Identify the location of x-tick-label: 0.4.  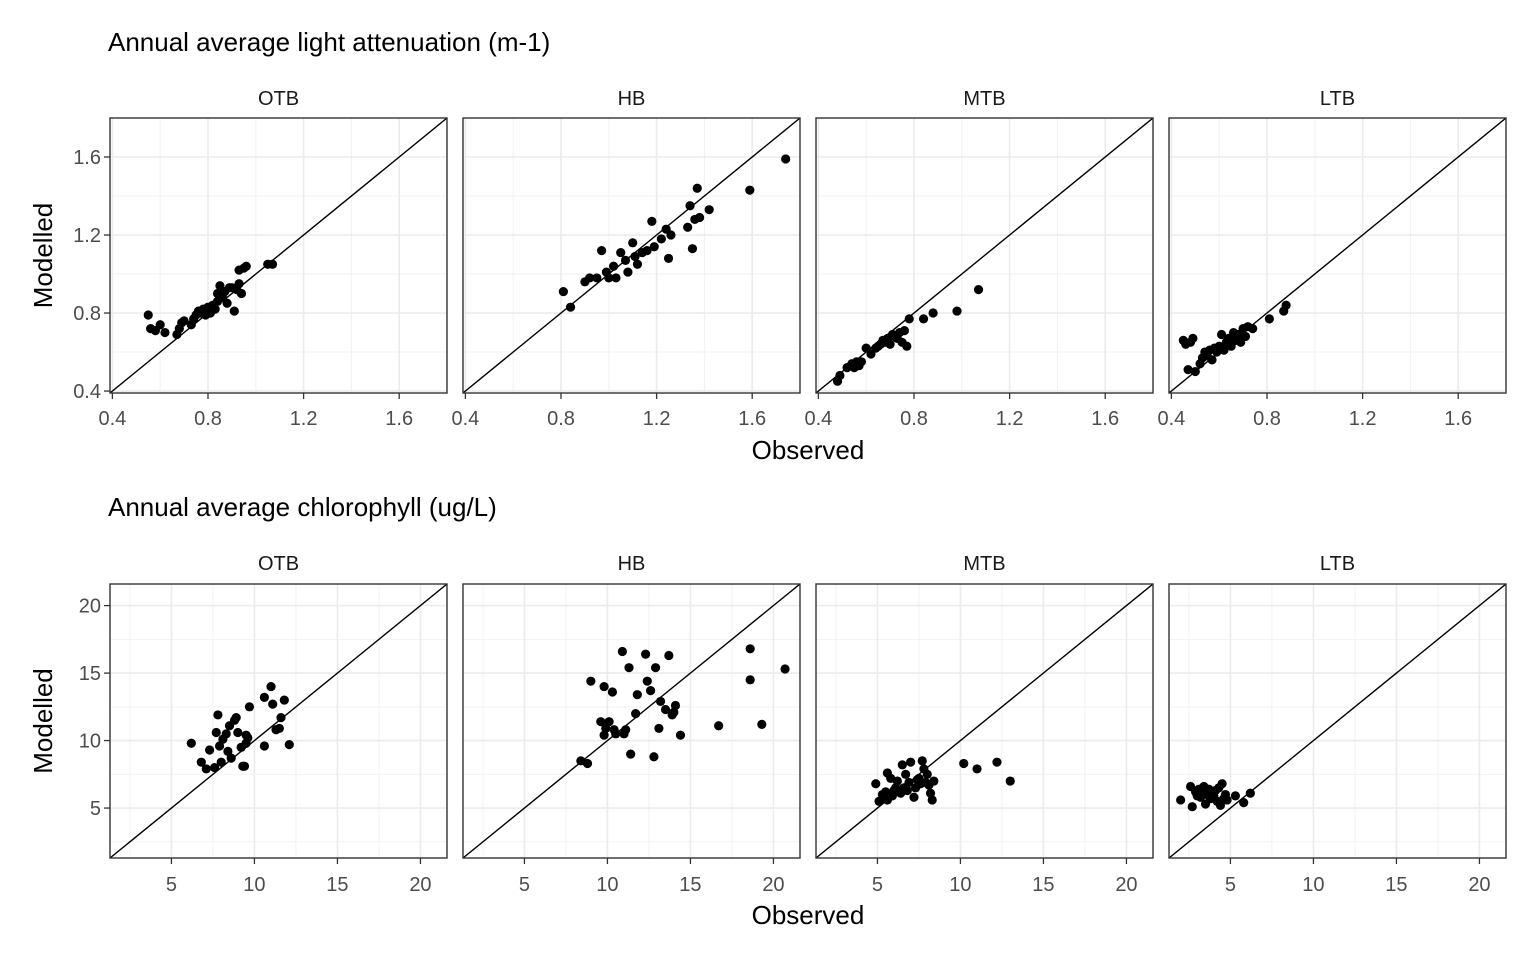
(818, 419).